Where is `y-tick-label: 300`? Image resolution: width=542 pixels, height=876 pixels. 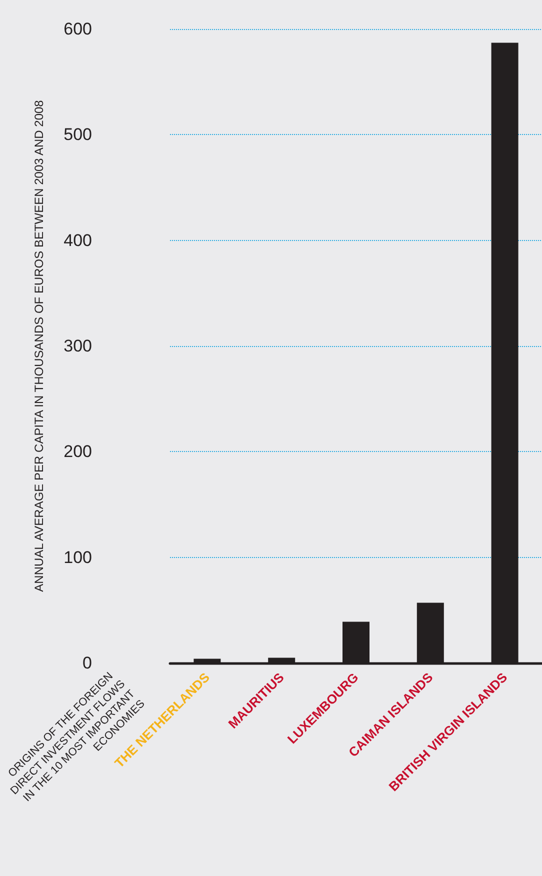 y-tick-label: 300 is located at coordinates (78, 346).